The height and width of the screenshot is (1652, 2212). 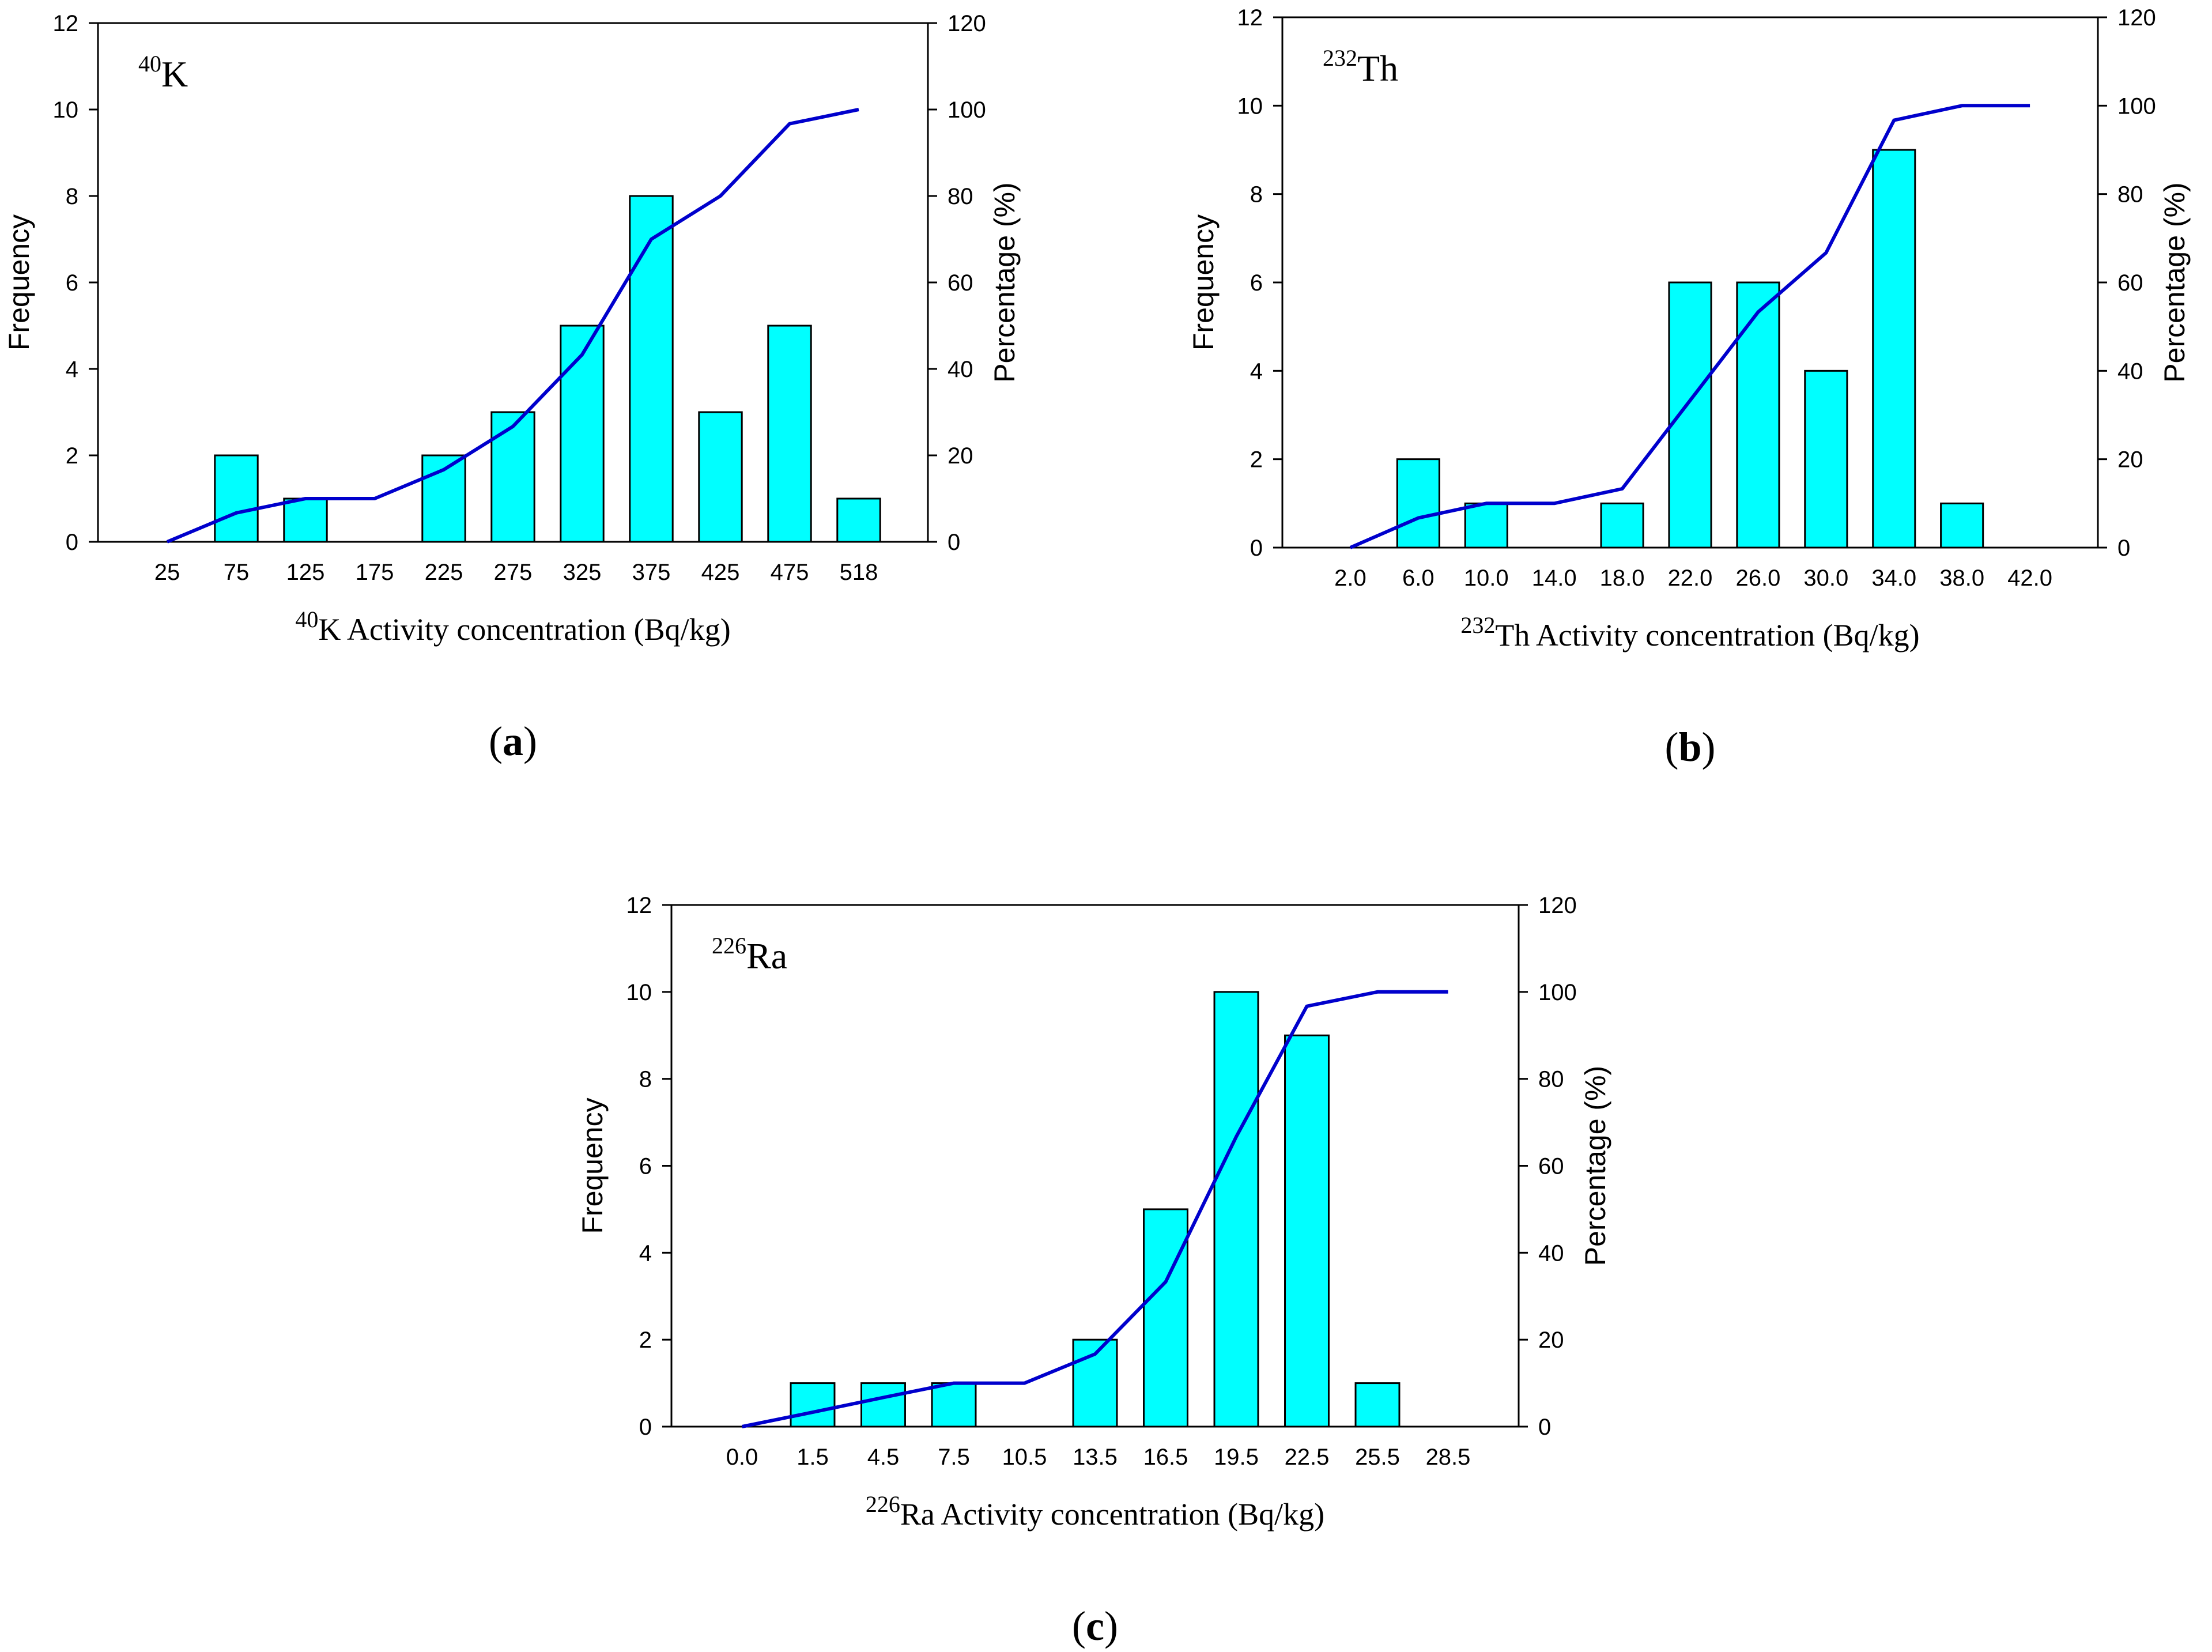 I want to click on panel-label-a: (a), so click(x=513, y=741).